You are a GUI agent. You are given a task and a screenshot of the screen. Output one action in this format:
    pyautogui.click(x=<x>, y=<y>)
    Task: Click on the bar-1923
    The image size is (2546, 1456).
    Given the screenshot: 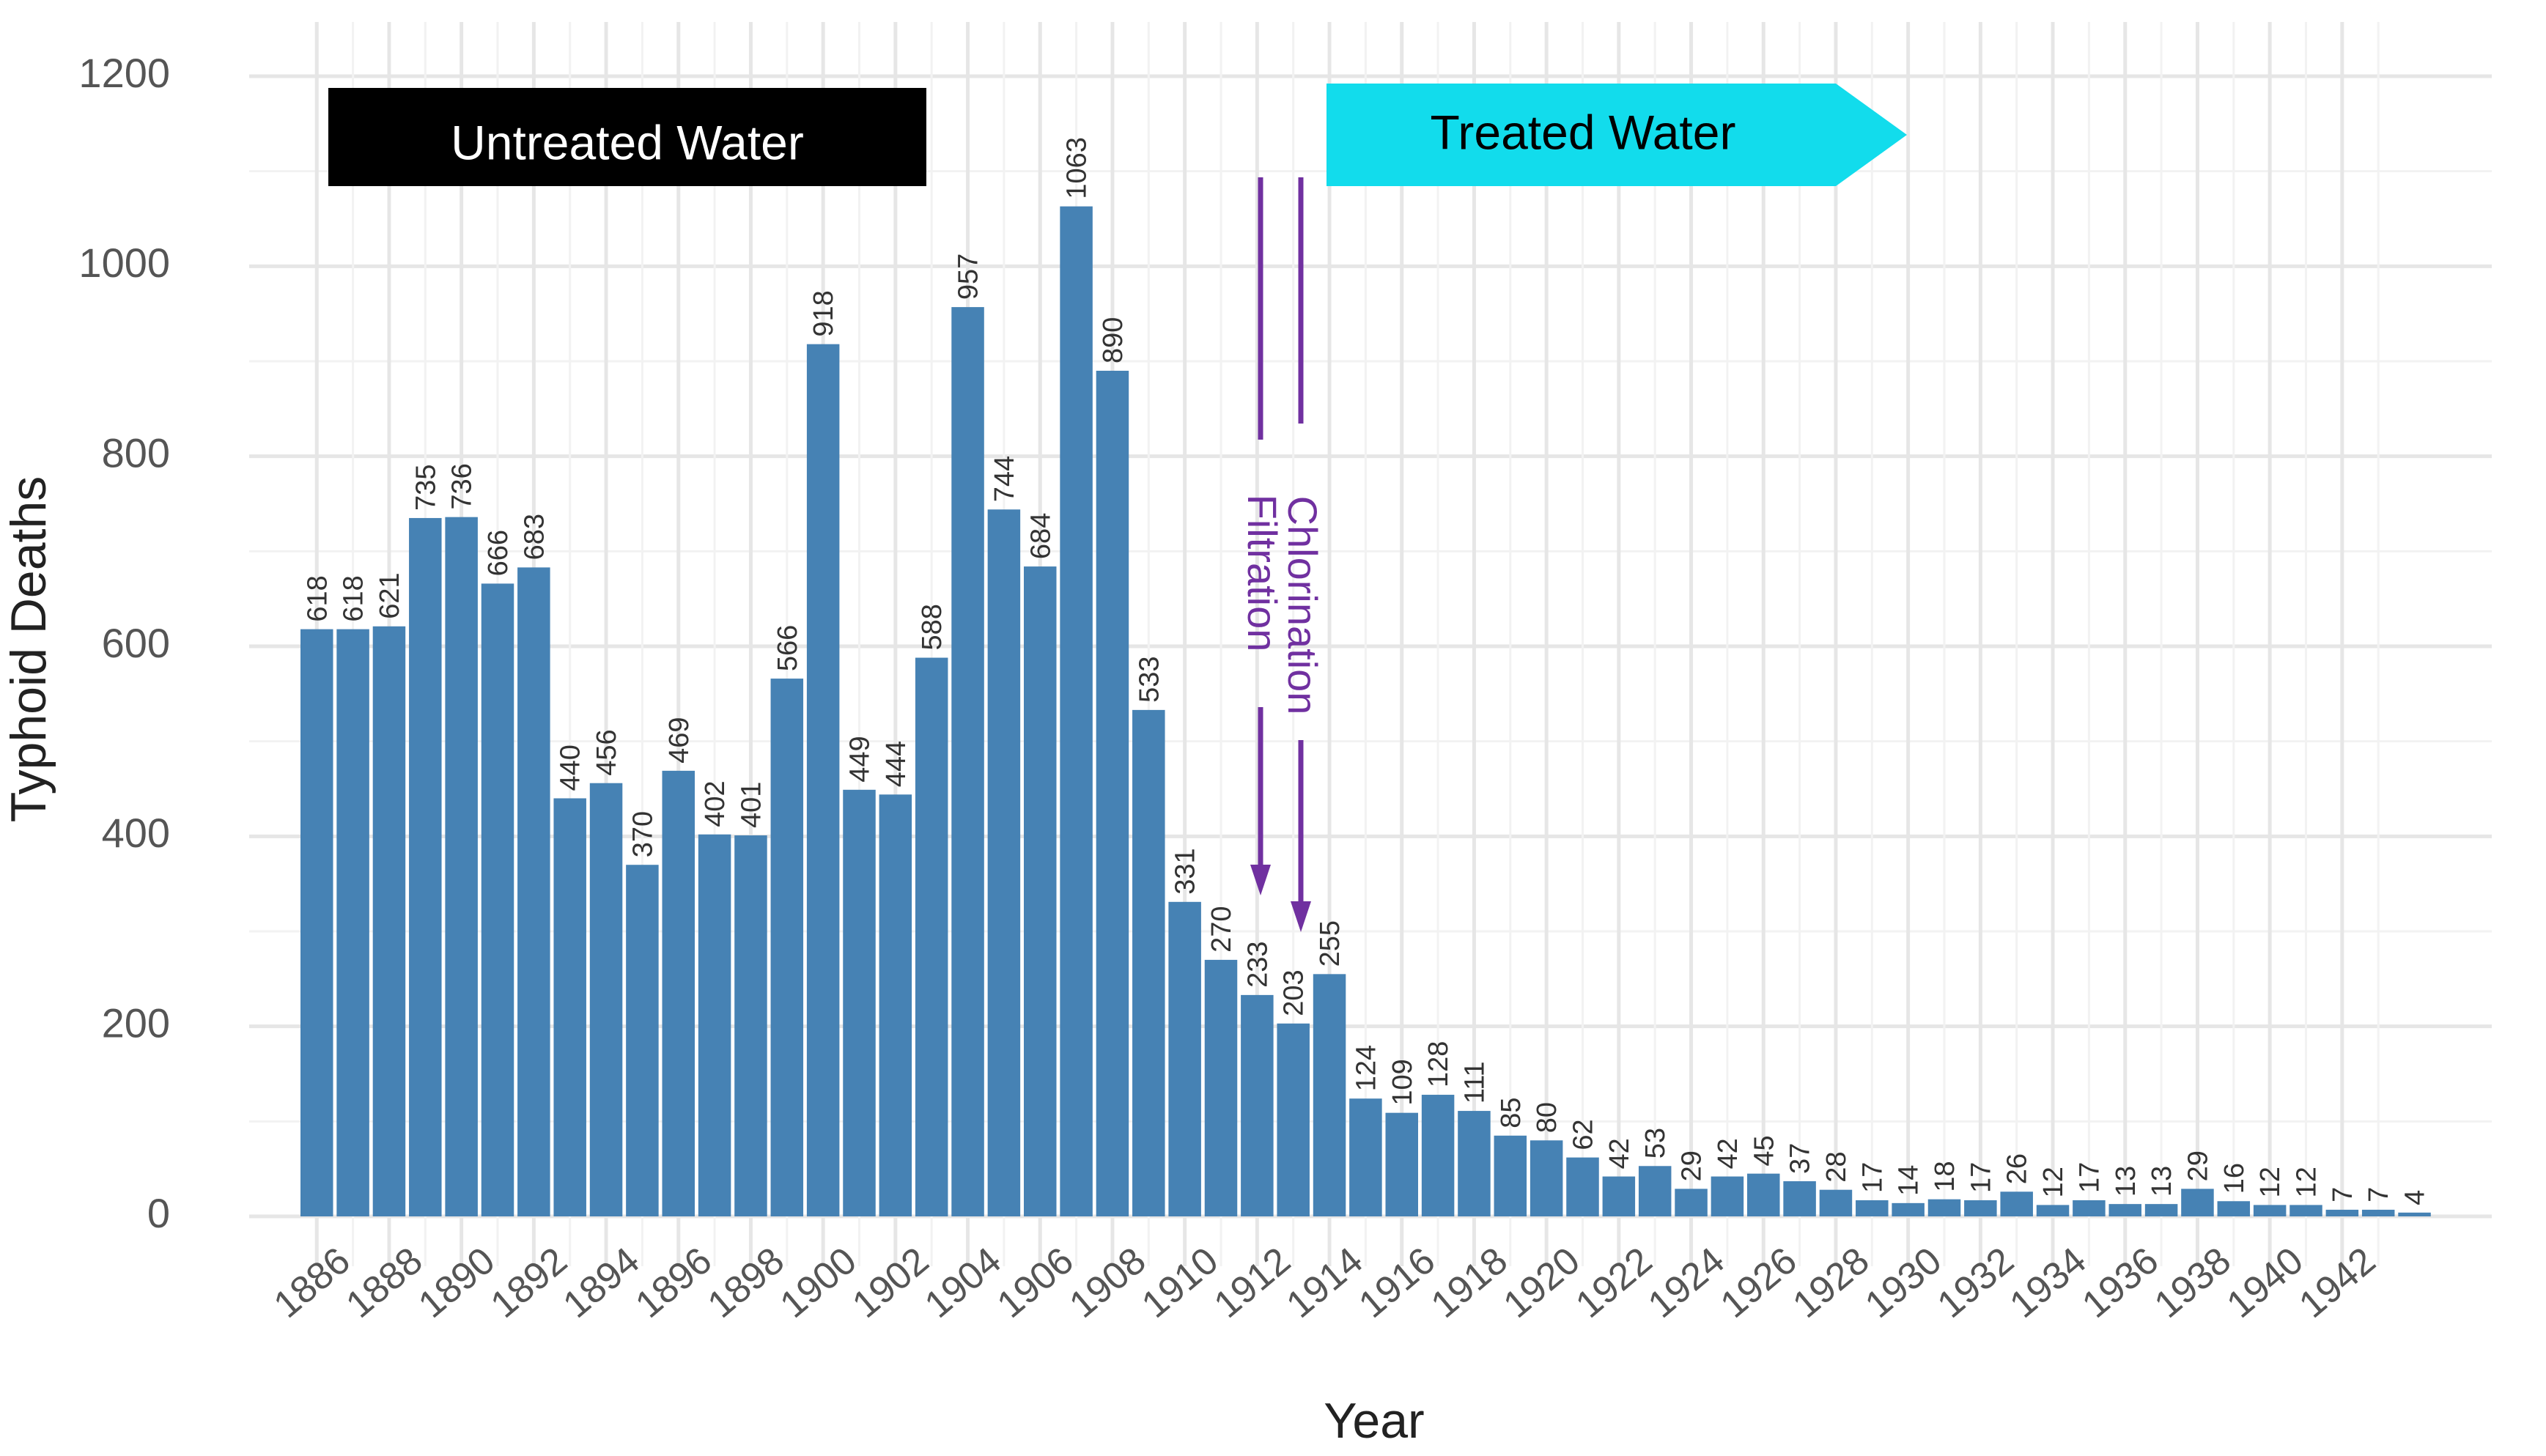 What is the action you would take?
    pyautogui.click(x=1655, y=1191)
    